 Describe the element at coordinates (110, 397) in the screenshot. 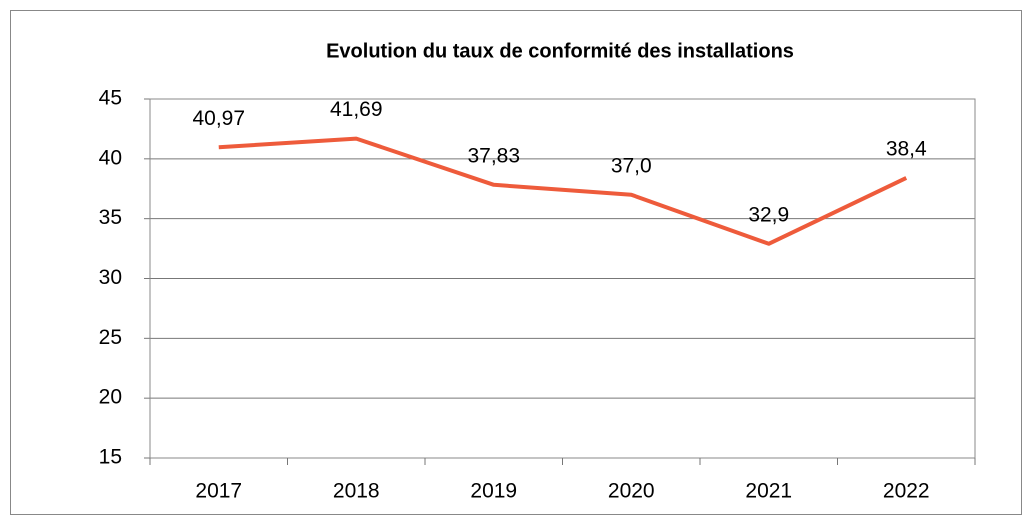

I see `y-tick-label: 20` at that location.